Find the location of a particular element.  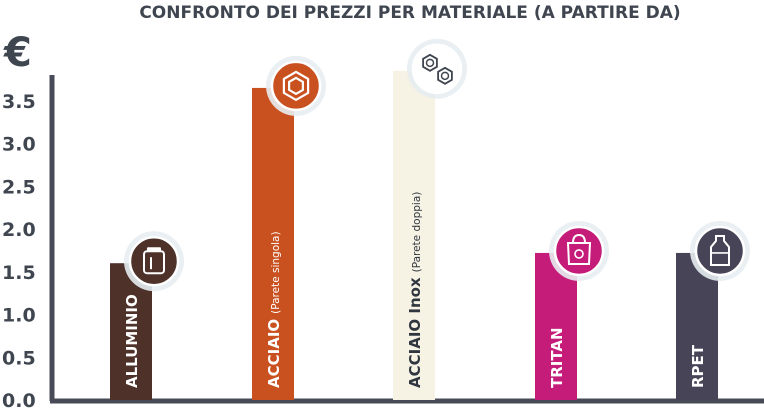

bar-acciaio is located at coordinates (273, 244).